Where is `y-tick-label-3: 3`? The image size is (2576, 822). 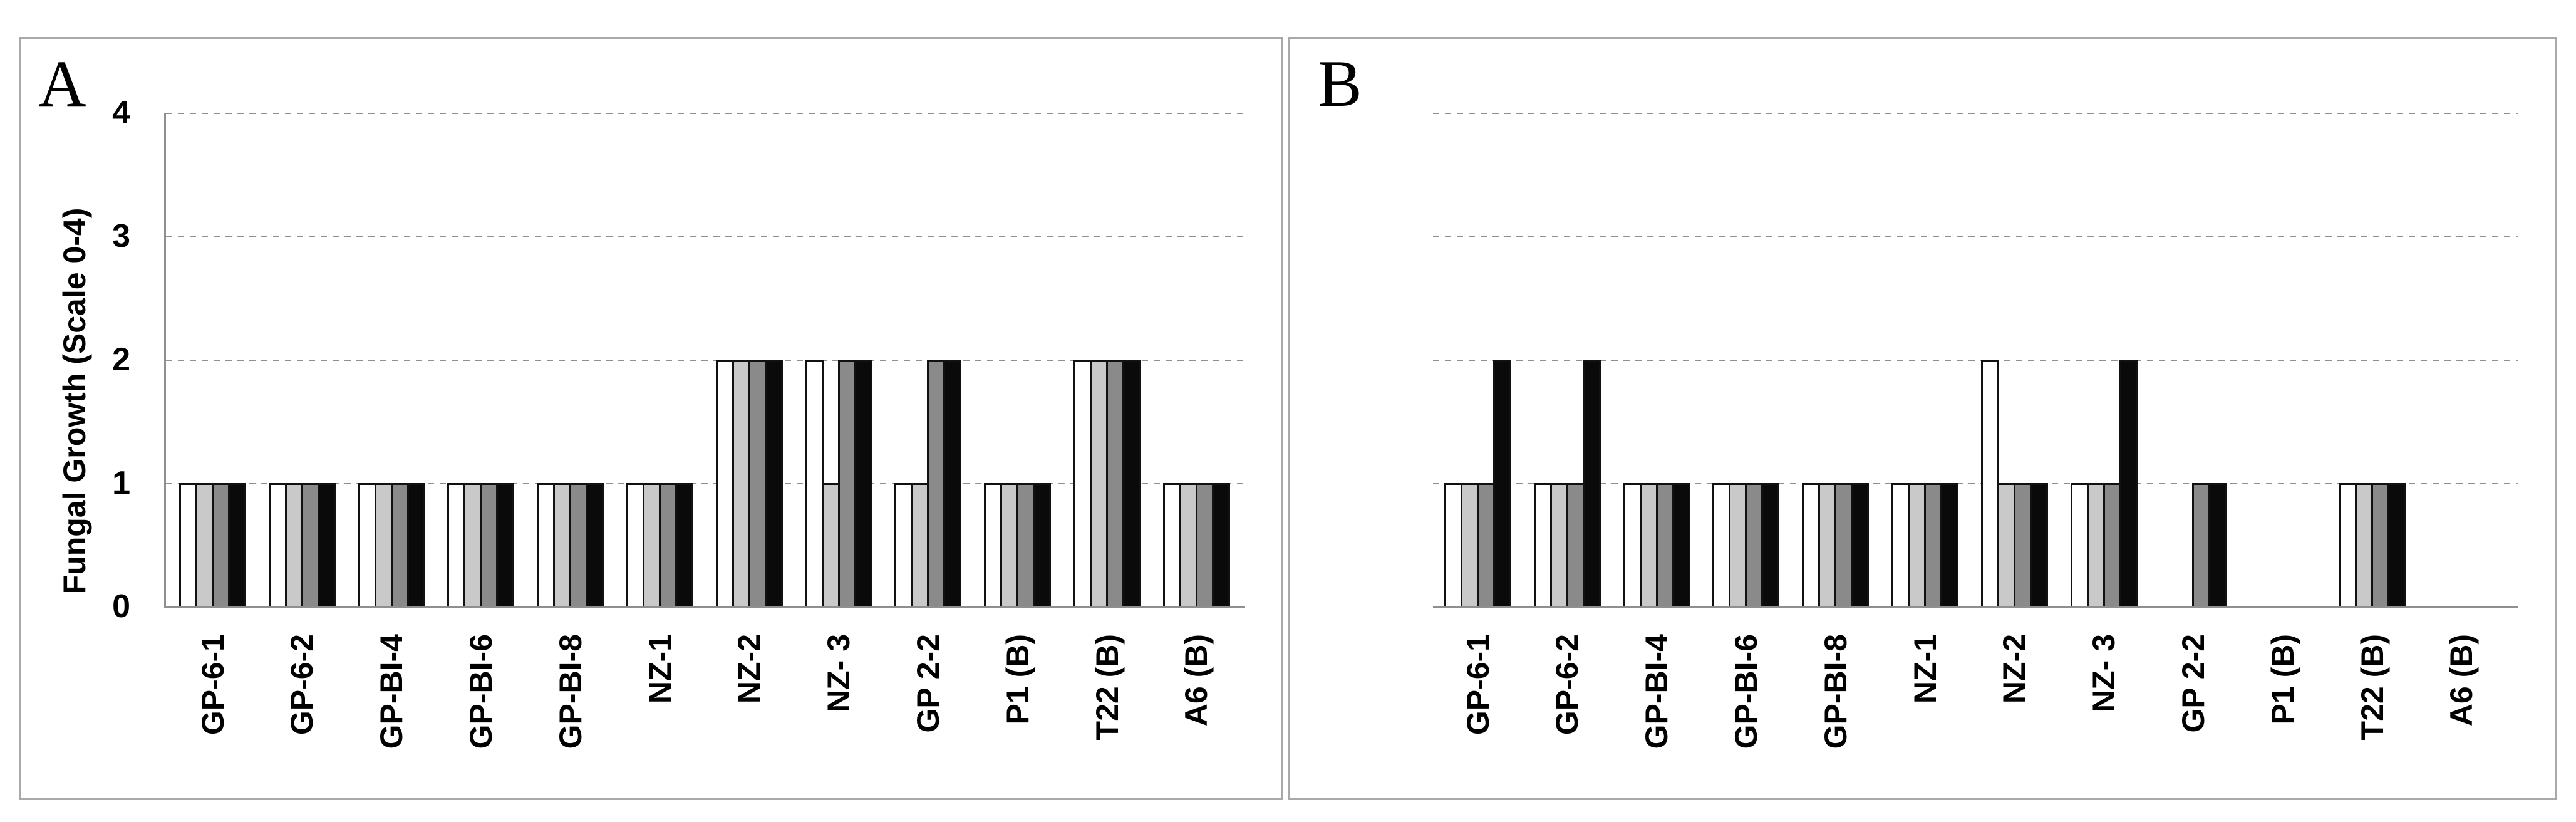 y-tick-label-3: 3 is located at coordinates (121, 236).